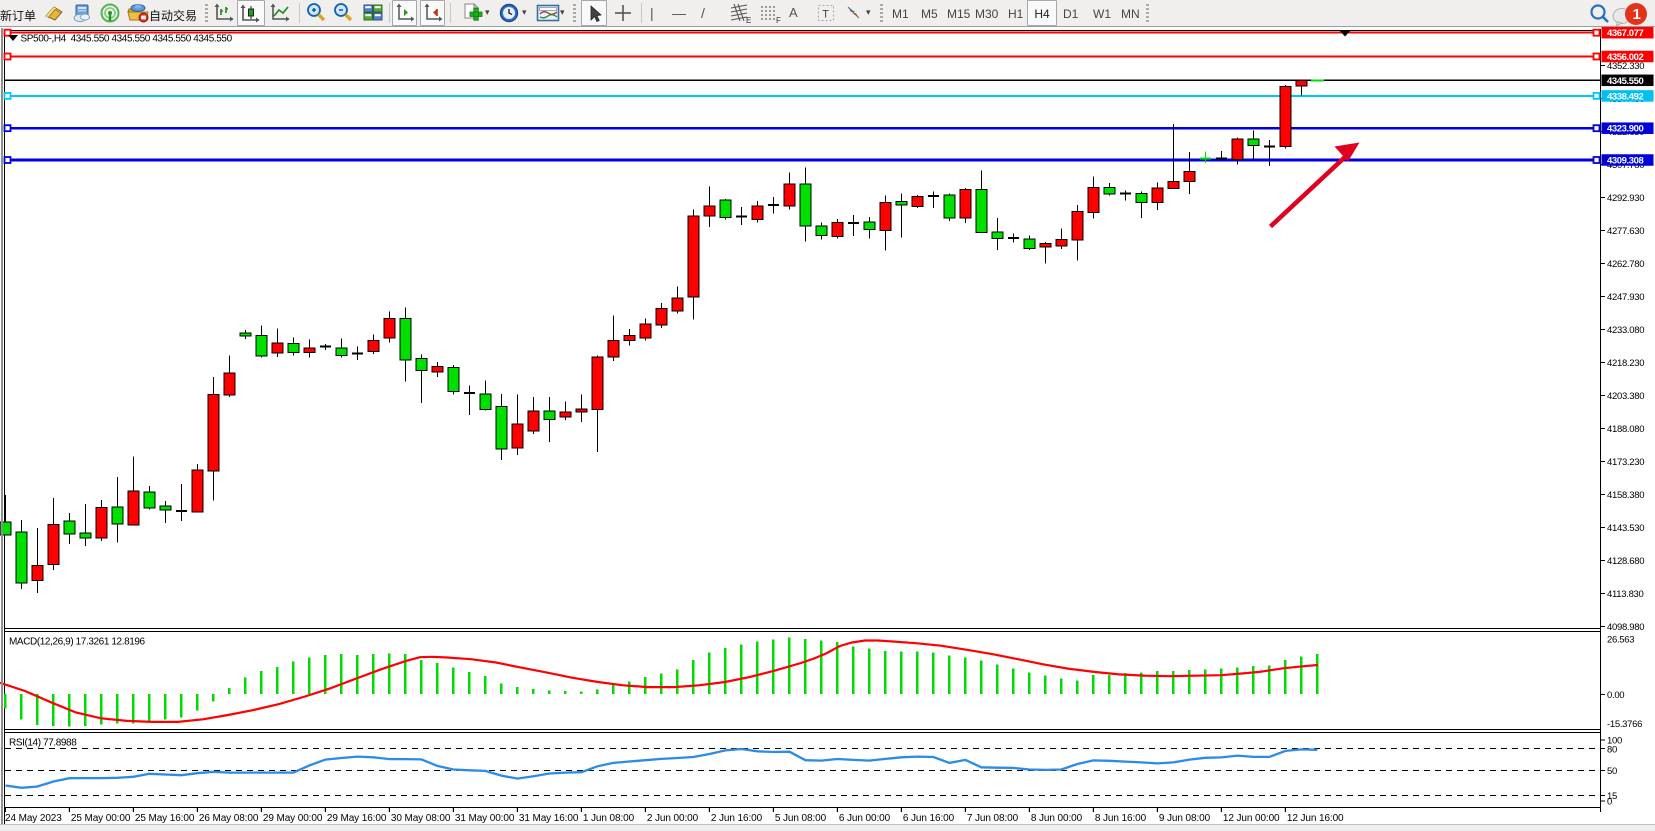 The height and width of the screenshot is (831, 1655). I want to click on svg-text: 1, so click(1637, 14).